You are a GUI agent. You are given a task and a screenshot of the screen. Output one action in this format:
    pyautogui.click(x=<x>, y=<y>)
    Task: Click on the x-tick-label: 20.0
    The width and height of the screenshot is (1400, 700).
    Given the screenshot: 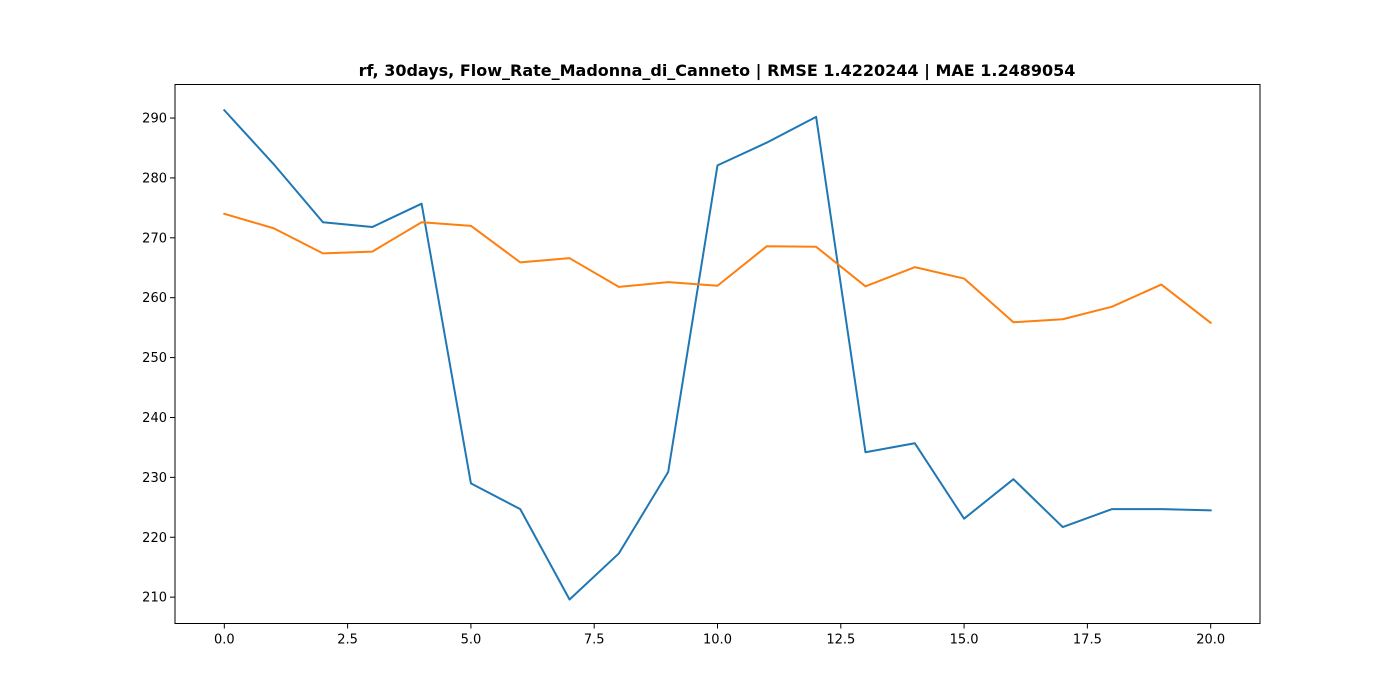 What is the action you would take?
    pyautogui.click(x=1210, y=640)
    